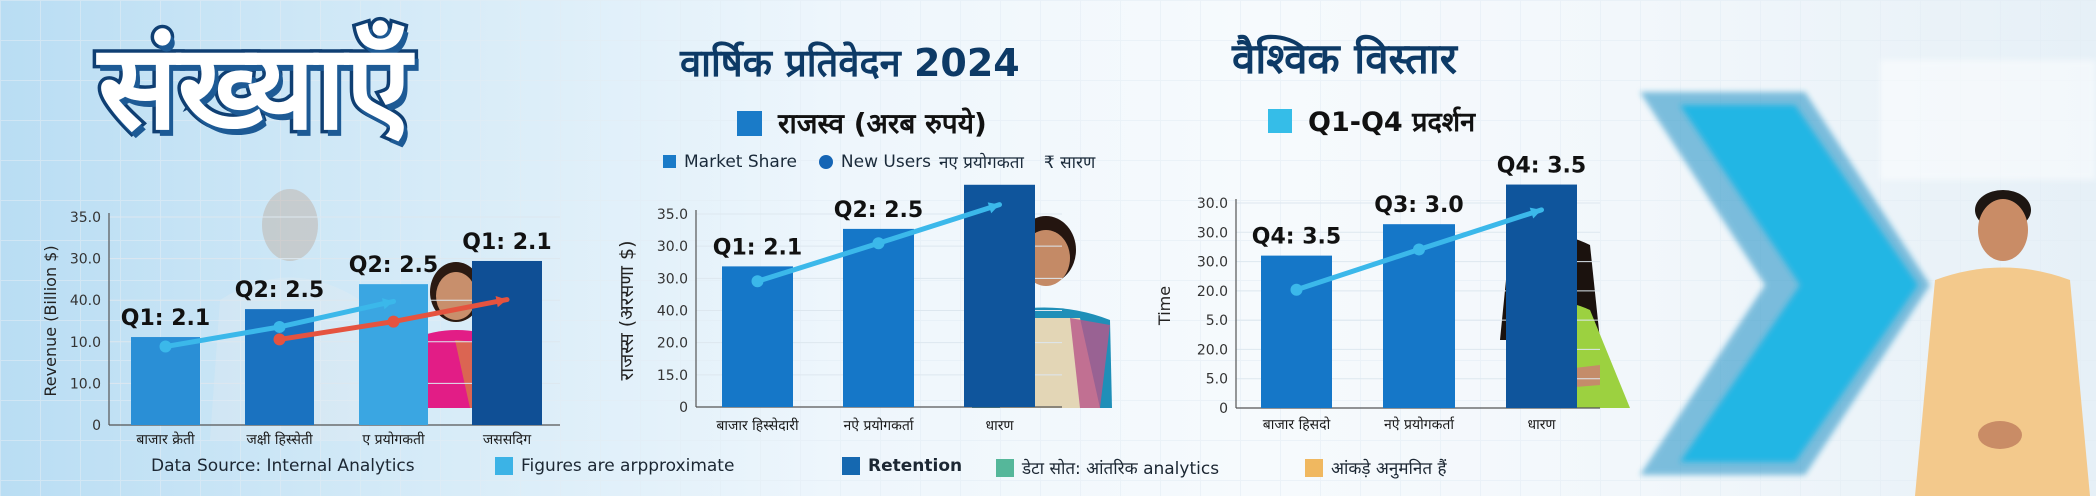 This screenshot has width=2096, height=496. Describe the element at coordinates (279, 439) in the screenshot. I see `x-tick-label: जक्षी हिस्सेती` at that location.